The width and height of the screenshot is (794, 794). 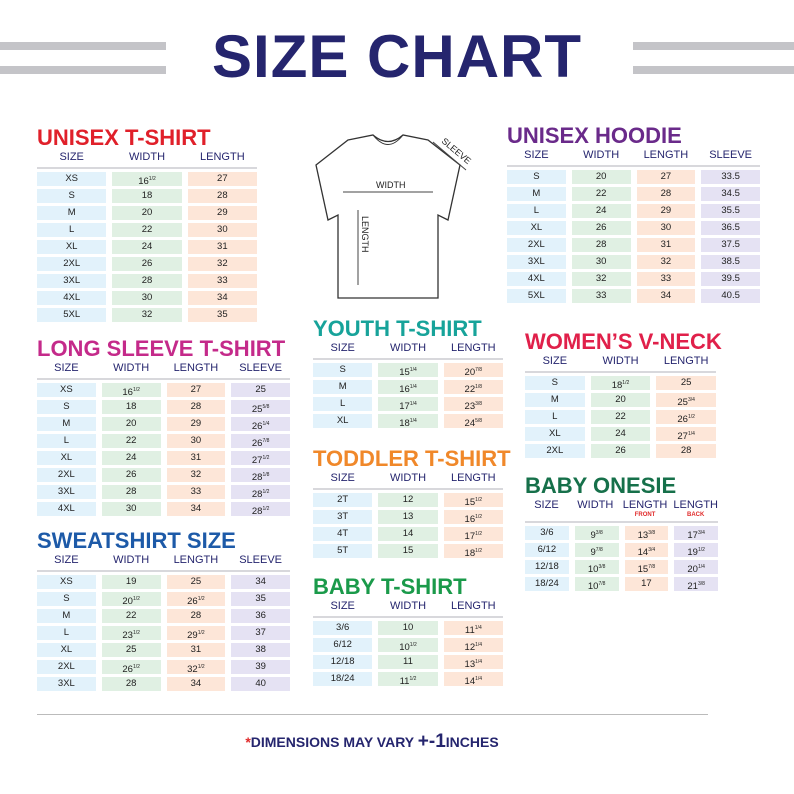 I want to click on table-cell: 291/2, so click(x=196, y=633).